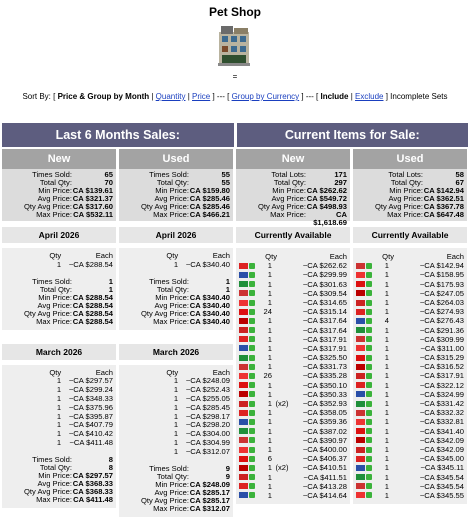 The image size is (470, 517). I want to click on sort-text: |, so click(188, 96).